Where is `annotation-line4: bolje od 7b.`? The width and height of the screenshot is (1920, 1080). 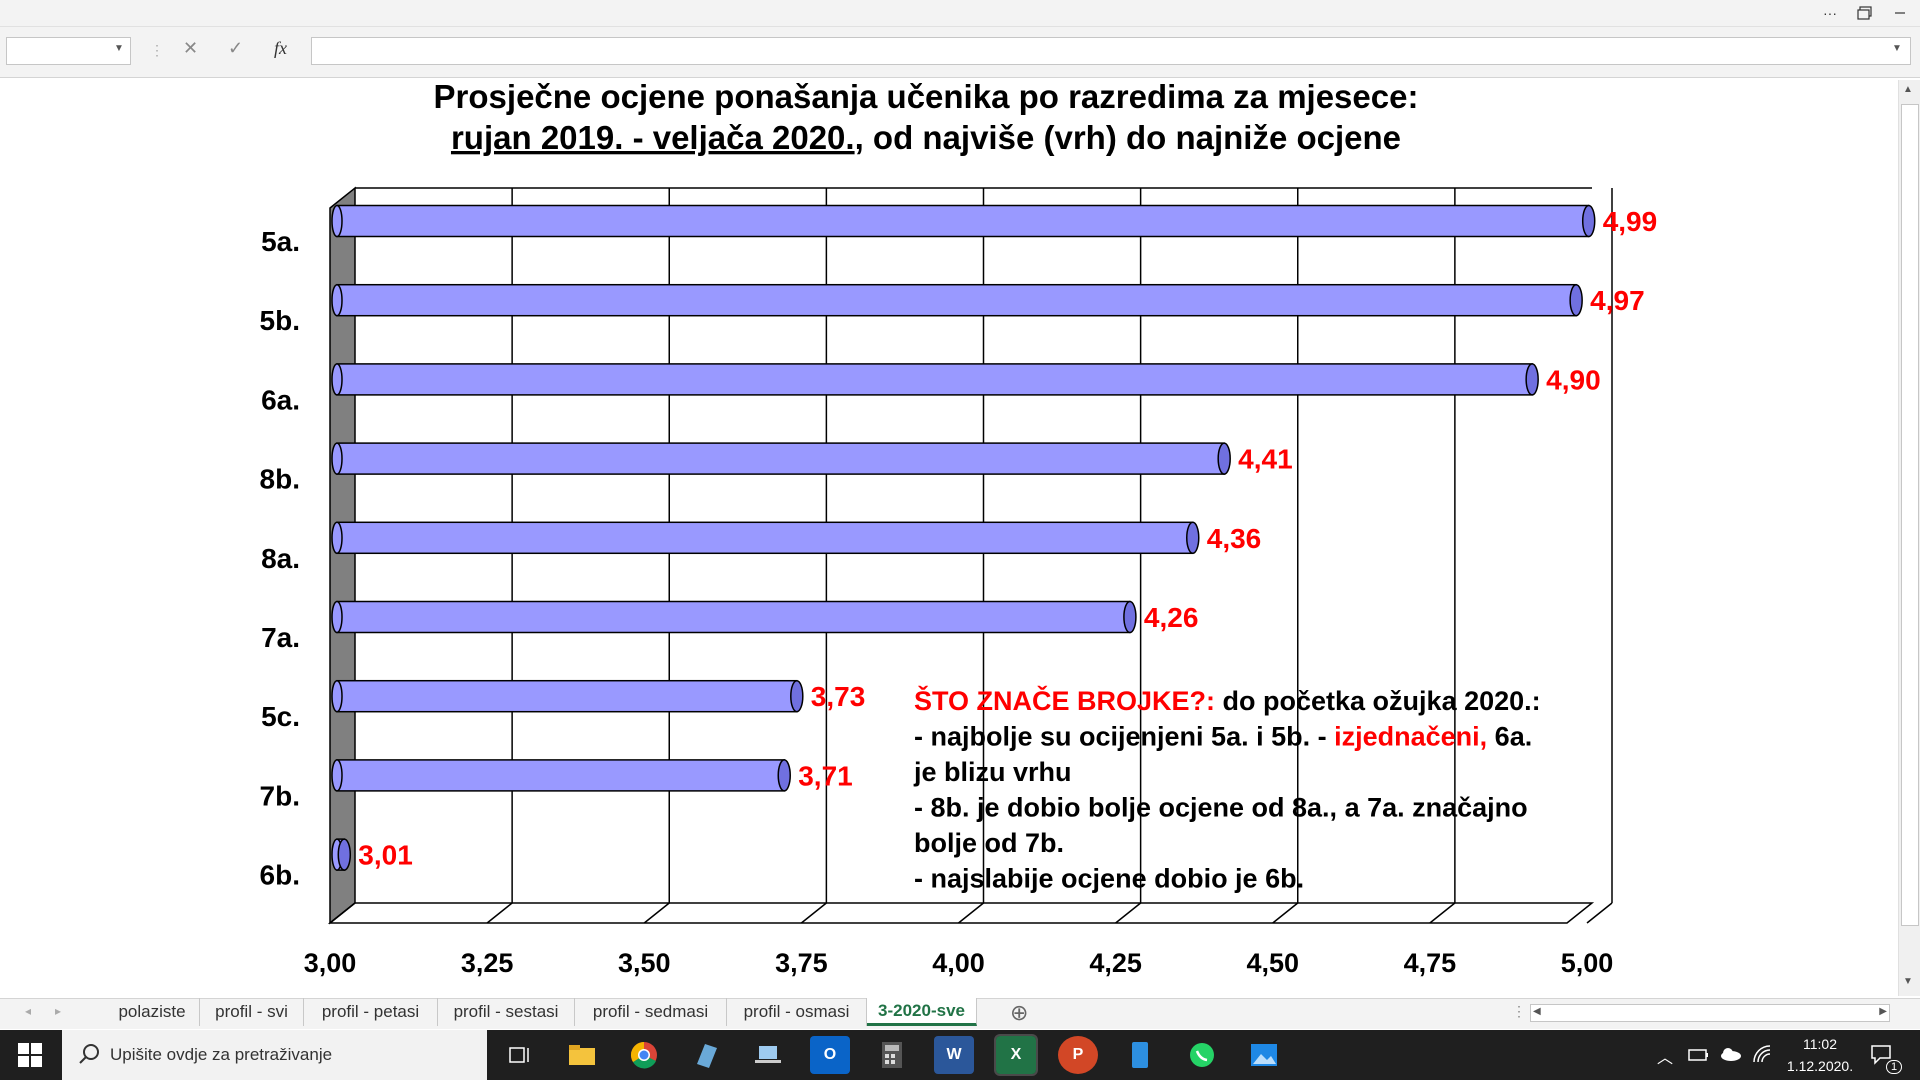
annotation-line4: bolje od 7b. is located at coordinates (989, 843).